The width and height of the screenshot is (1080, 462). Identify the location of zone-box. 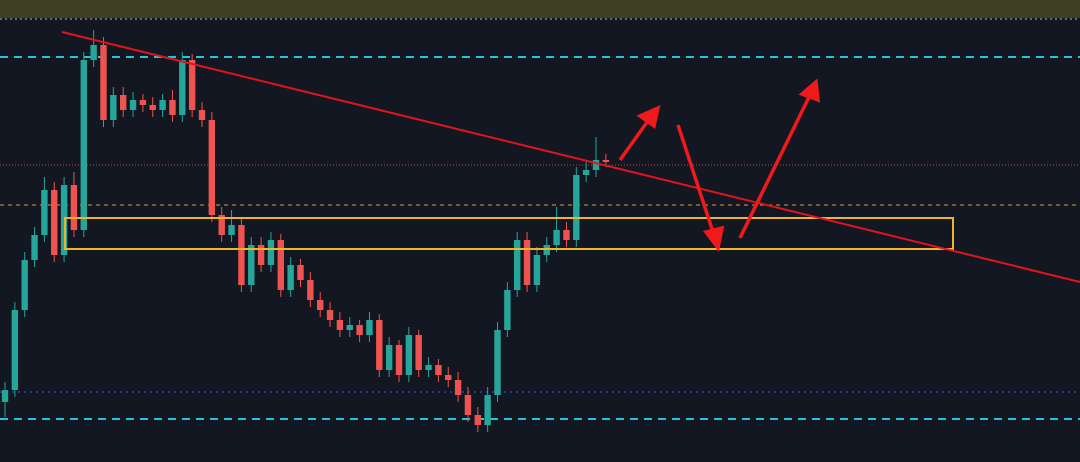
(509, 233).